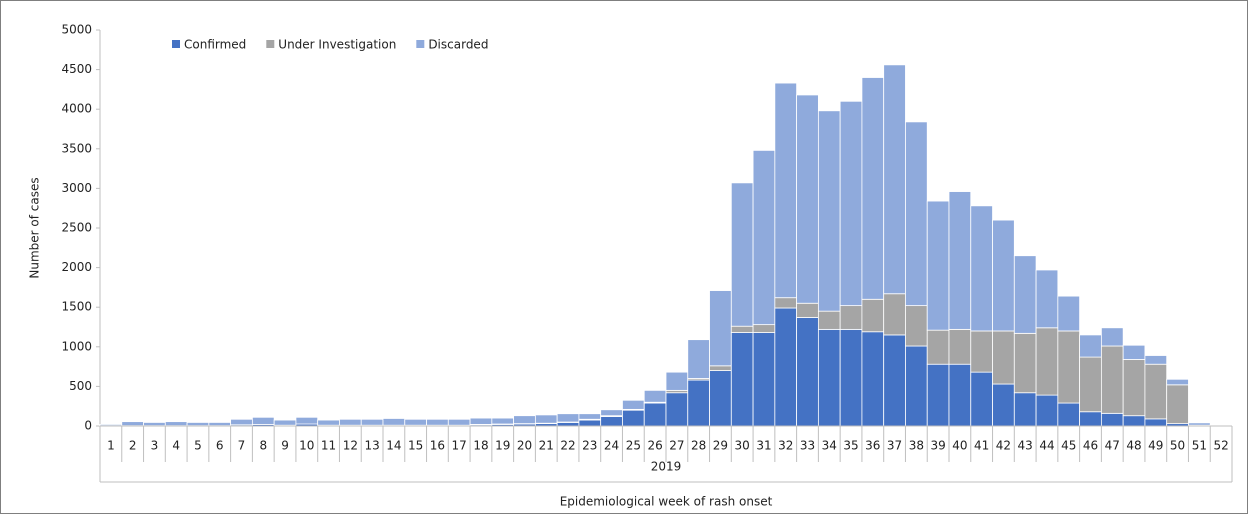 This screenshot has height=514, width=1248. Describe the element at coordinates (155, 446) in the screenshot. I see `x-tick-label: 3` at that location.